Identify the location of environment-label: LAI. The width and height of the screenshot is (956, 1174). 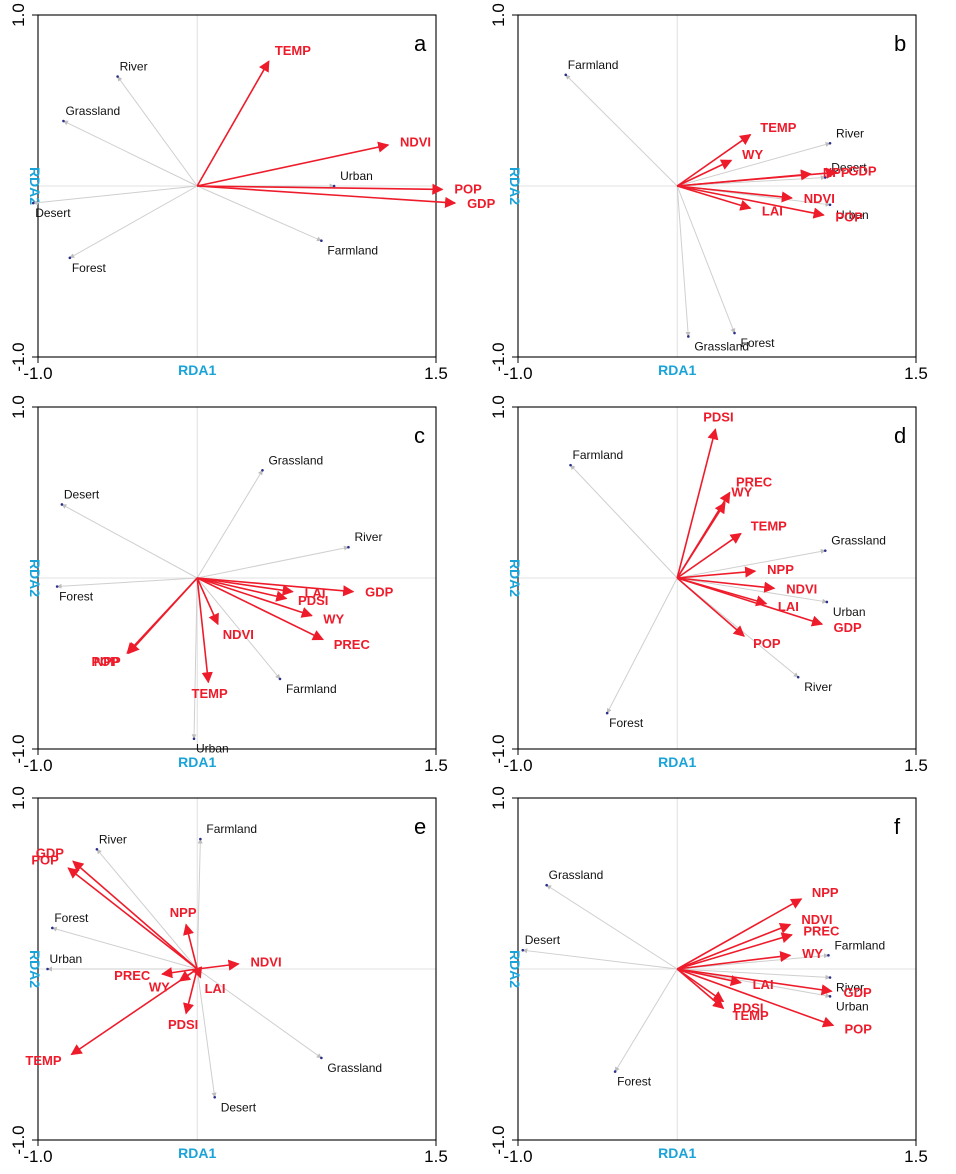
(763, 984).